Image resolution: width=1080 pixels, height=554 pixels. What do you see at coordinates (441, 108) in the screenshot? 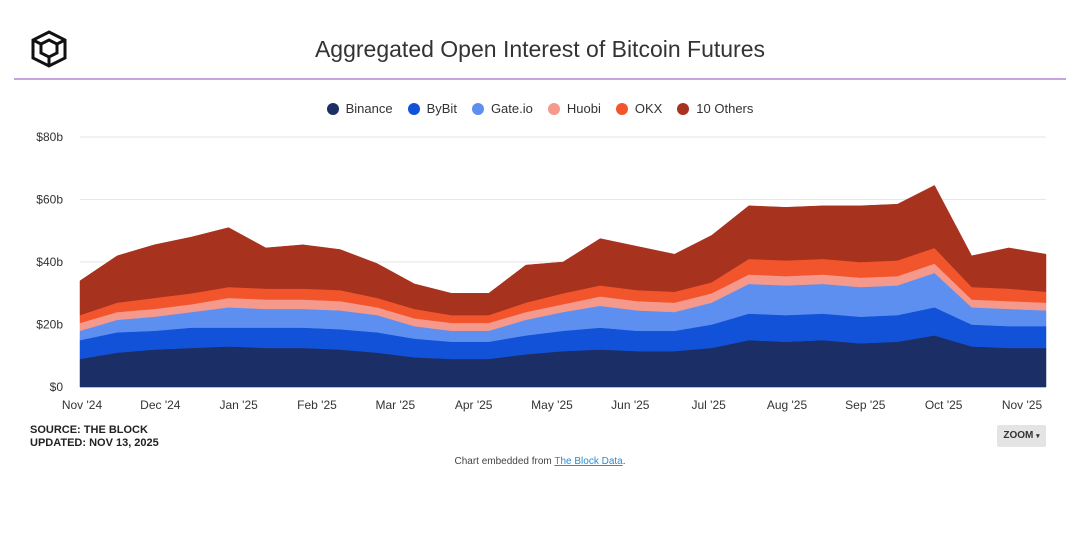
I see `legend-label: ByBit` at bounding box center [441, 108].